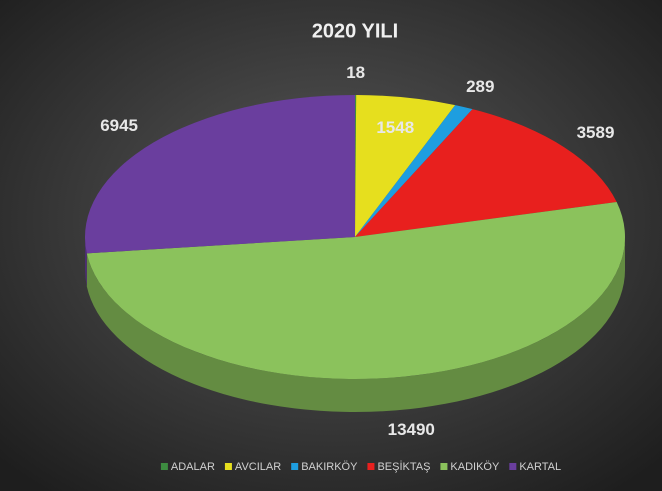  Describe the element at coordinates (540, 467) in the screenshot. I see `legend-label: KARTAL` at that location.